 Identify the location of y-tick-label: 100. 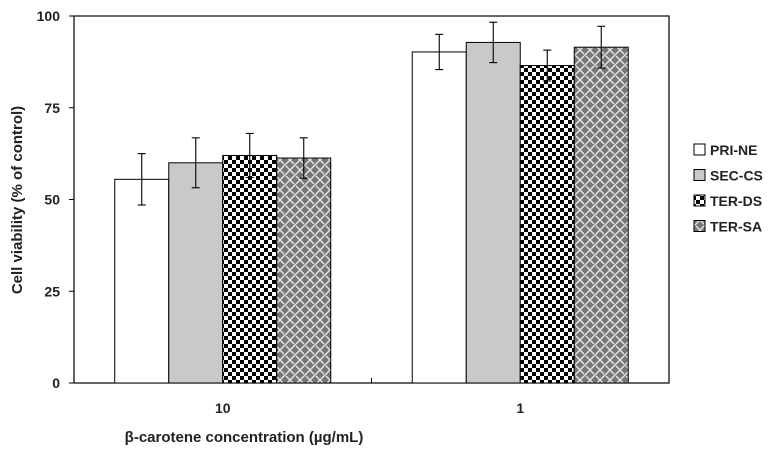
(49, 16).